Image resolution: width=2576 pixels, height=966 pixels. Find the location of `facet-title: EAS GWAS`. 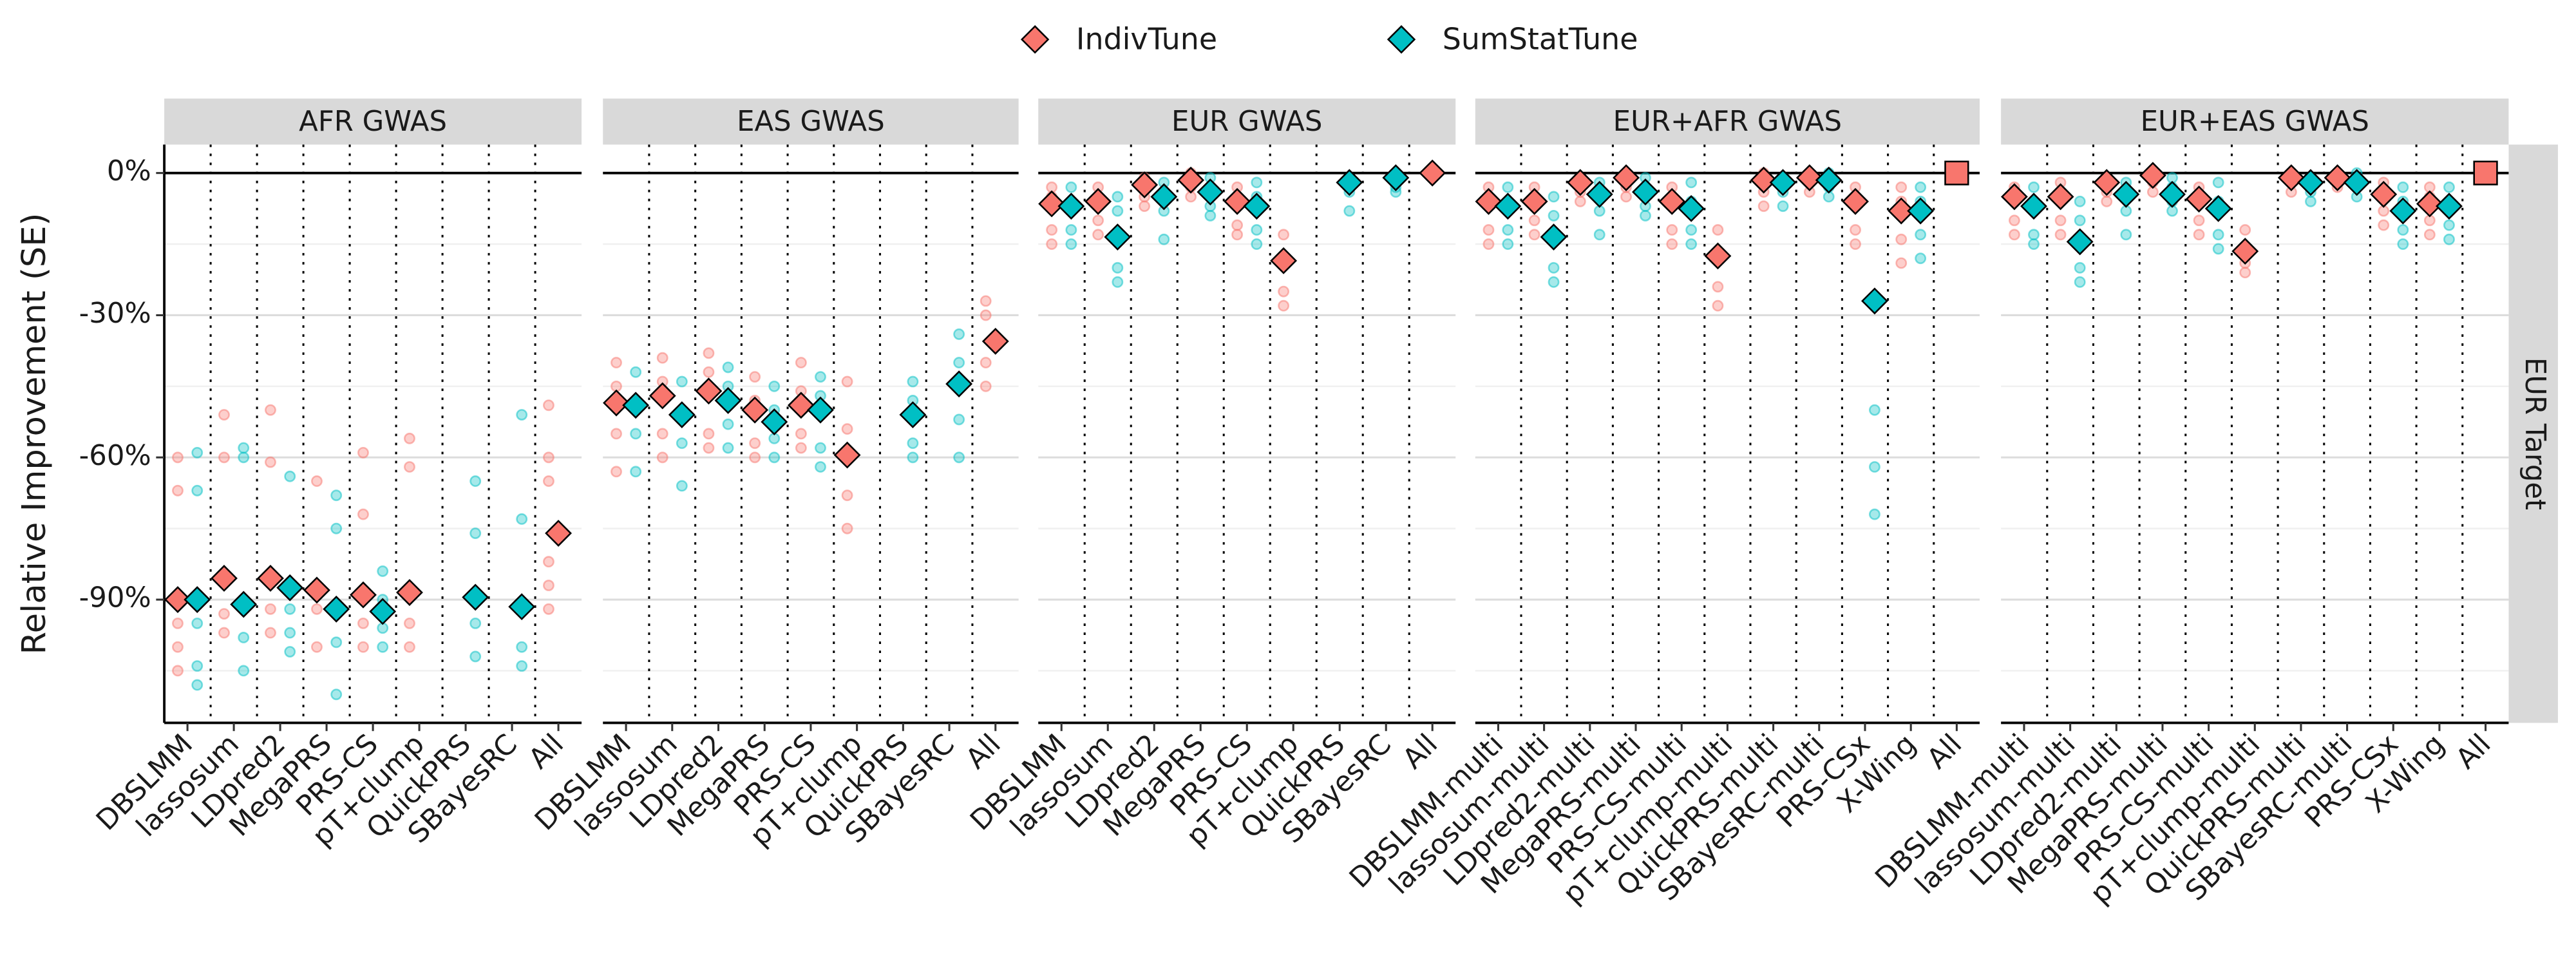

facet-title: EAS GWAS is located at coordinates (811, 122).